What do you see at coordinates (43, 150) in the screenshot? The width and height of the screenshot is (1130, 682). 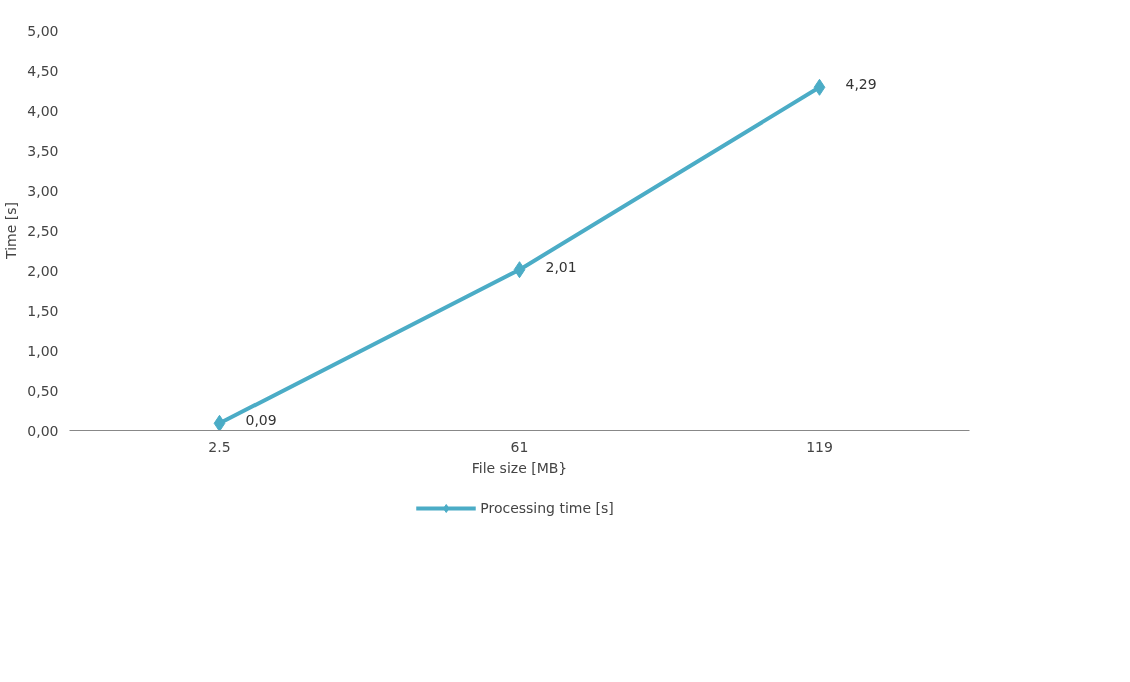 I see `y-tick-label: 3,50` at bounding box center [43, 150].